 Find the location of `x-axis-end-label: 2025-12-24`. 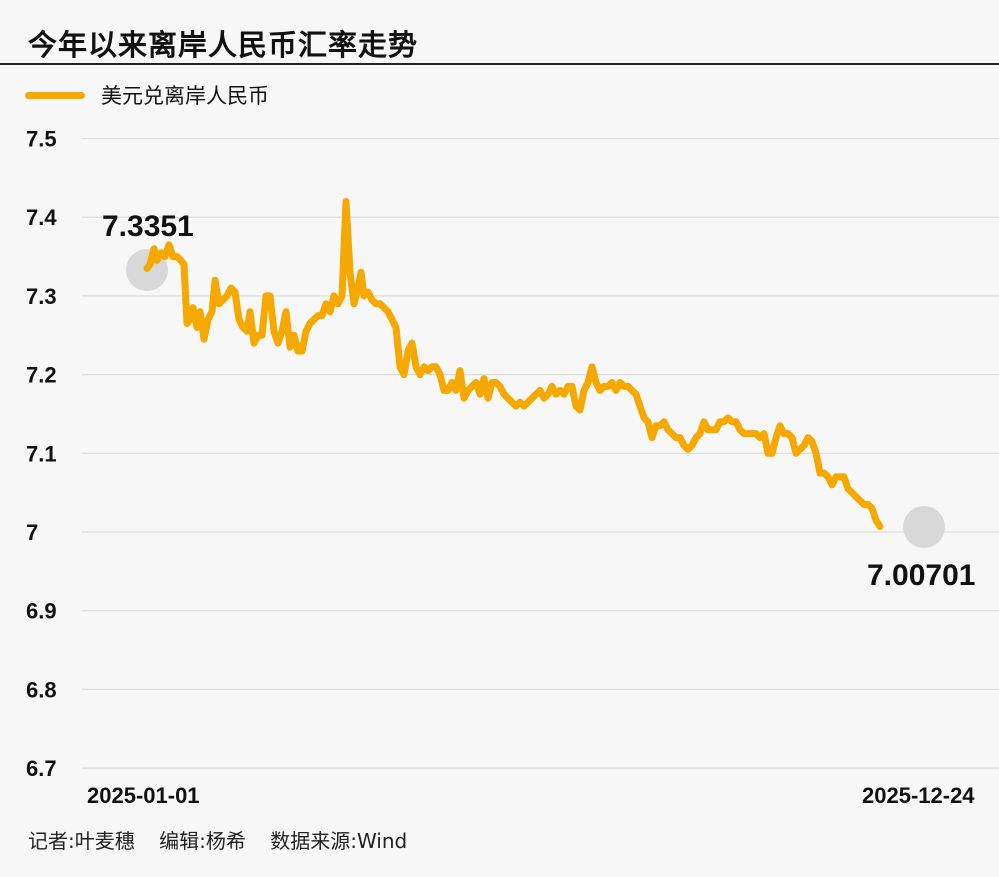

x-axis-end-label: 2025-12-24 is located at coordinates (918, 795).